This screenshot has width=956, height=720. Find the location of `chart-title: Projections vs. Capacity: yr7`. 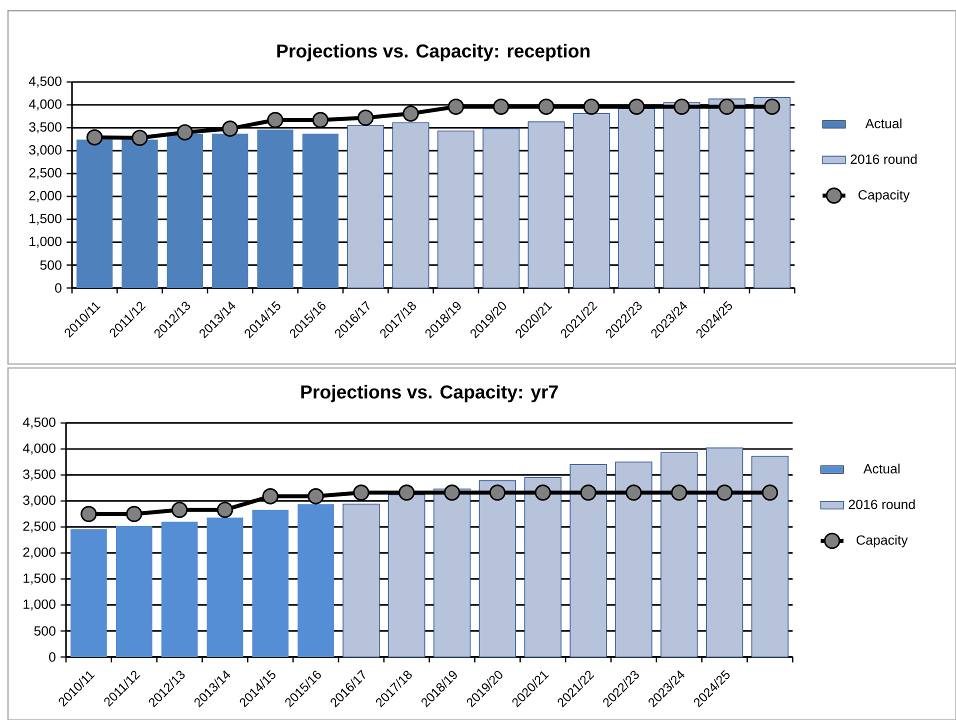

chart-title: Projections vs. Capacity: yr7 is located at coordinates (429, 393).